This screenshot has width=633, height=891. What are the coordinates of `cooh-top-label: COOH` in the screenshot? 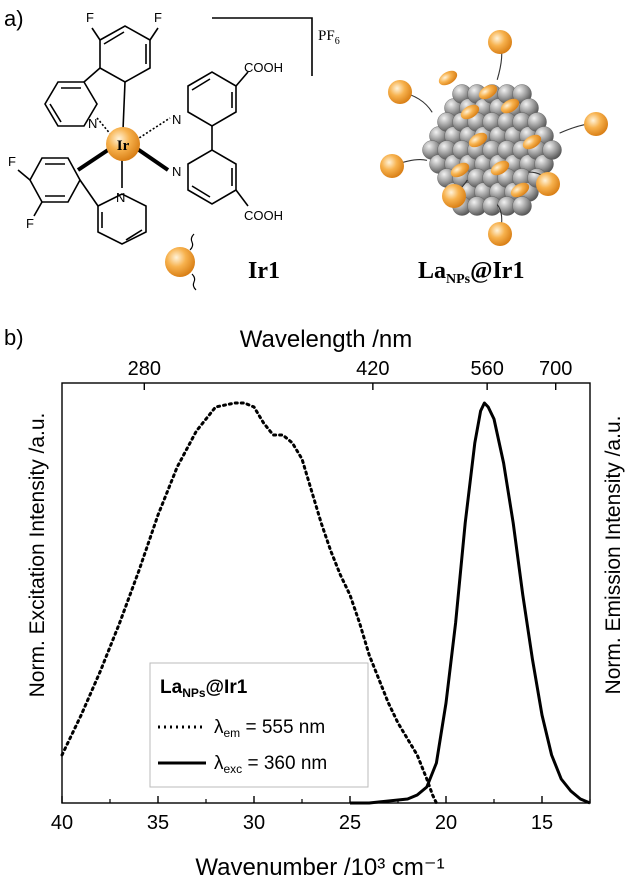 It's located at (263, 67).